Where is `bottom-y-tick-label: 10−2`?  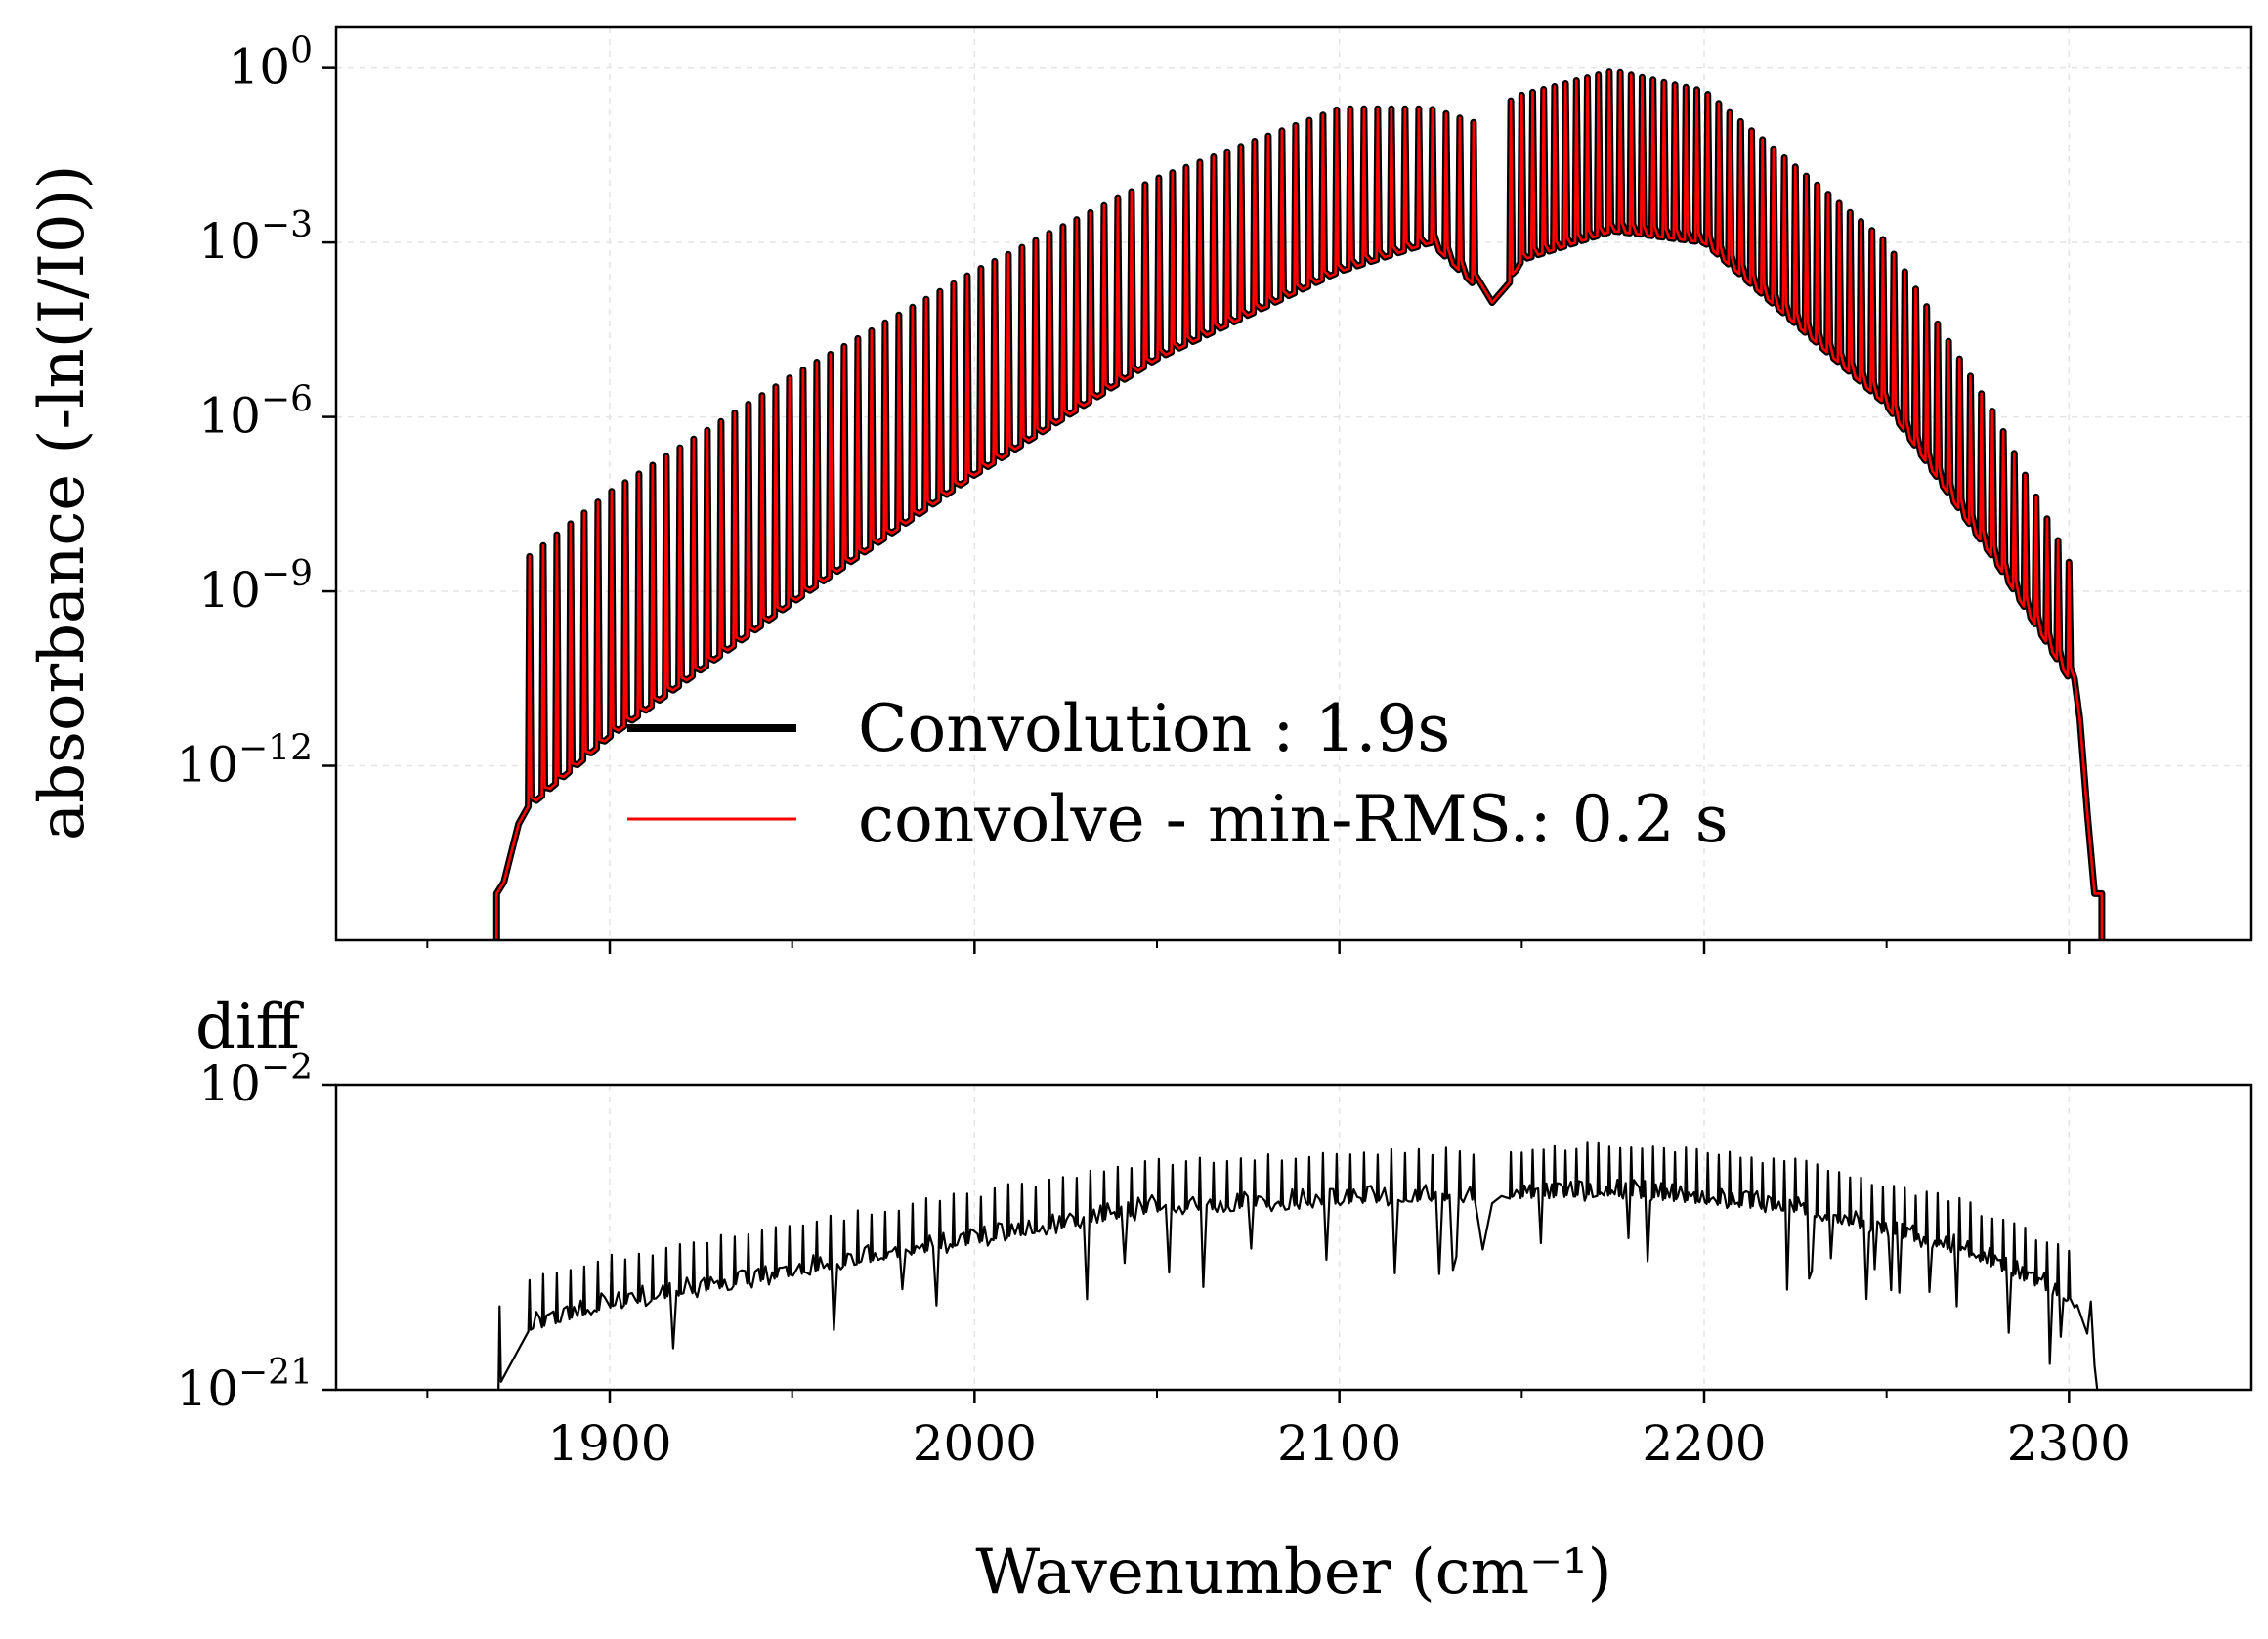
bottom-y-tick-label: 10−2 is located at coordinates (255, 1080).